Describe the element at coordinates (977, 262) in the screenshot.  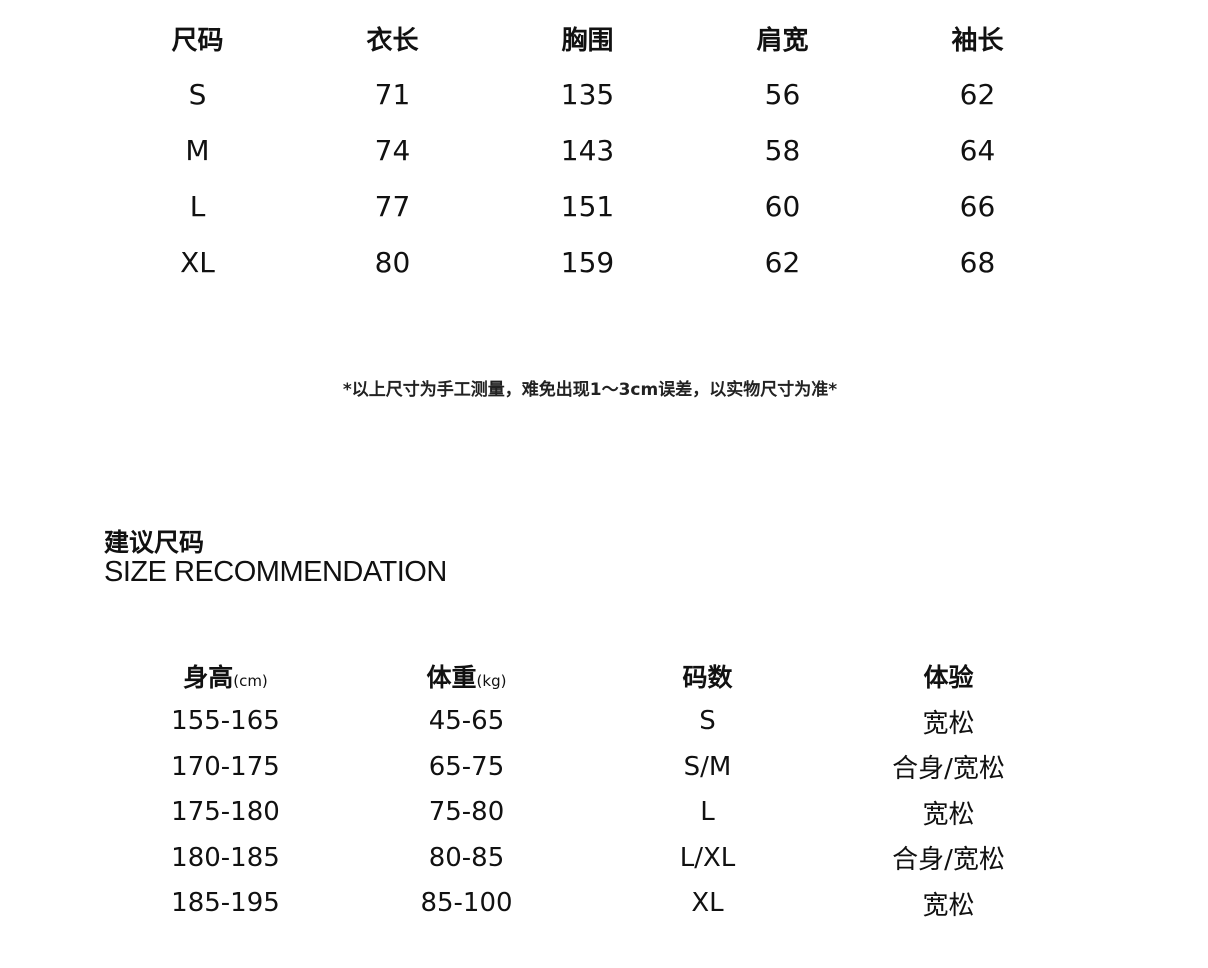
I see `table-cell: 68` at that location.